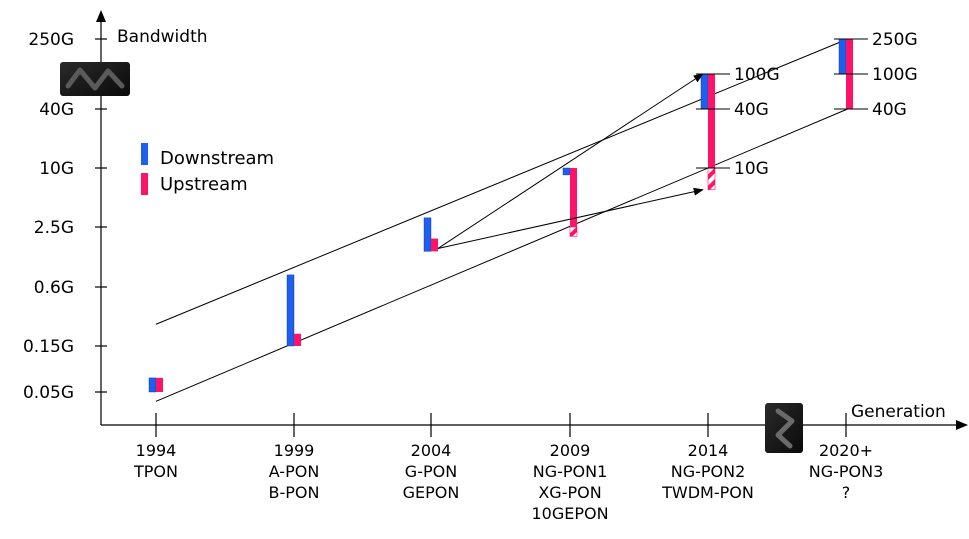 The image size is (969, 539). I want to click on legend-swatch-downstream, so click(144, 154).